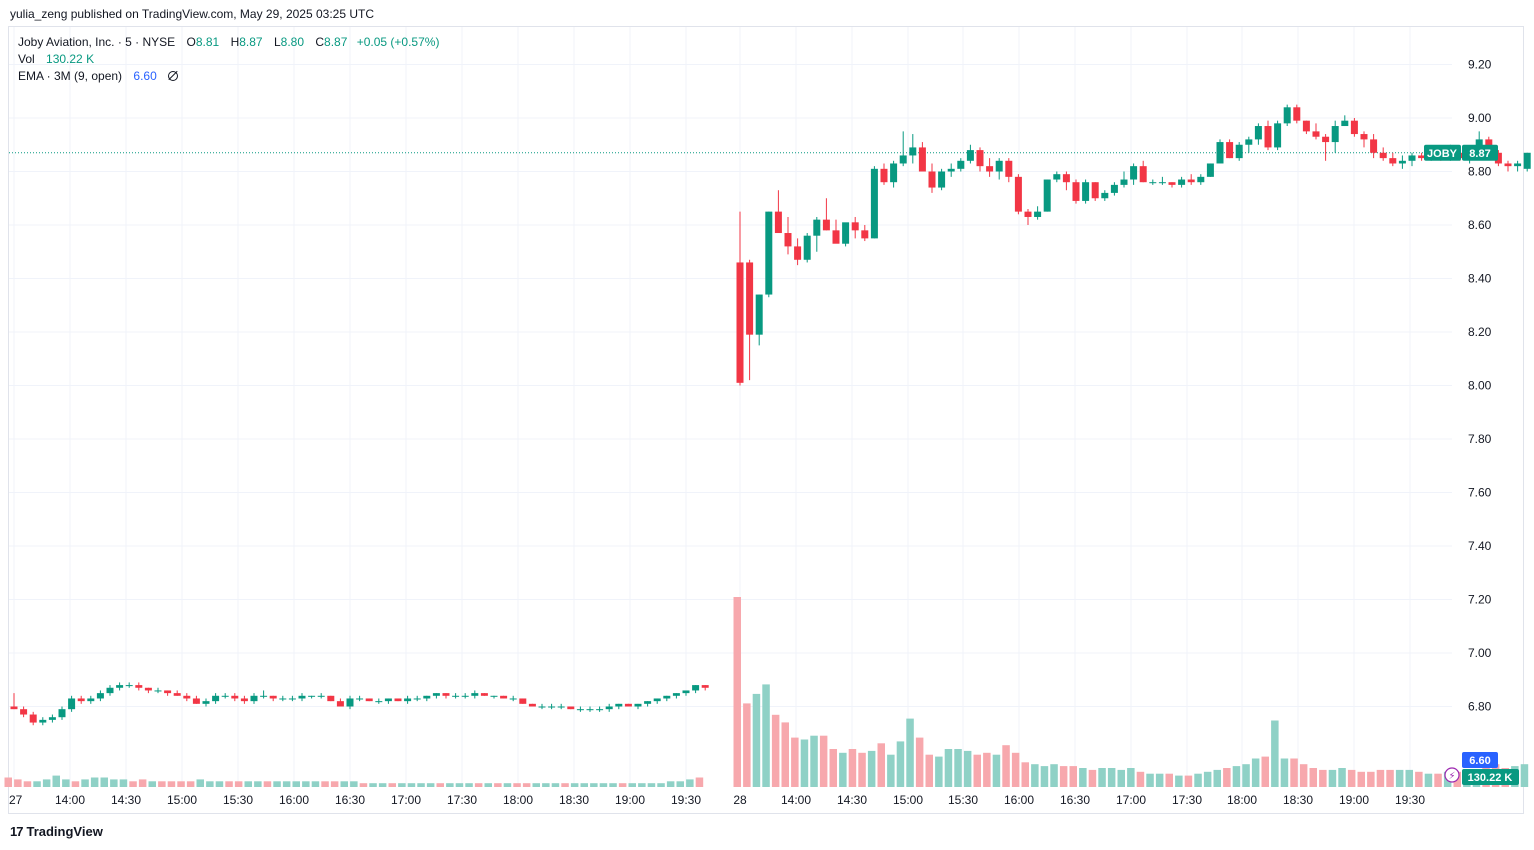 This screenshot has height=850, width=1534. I want to click on legend-low-label: L, so click(277, 42).